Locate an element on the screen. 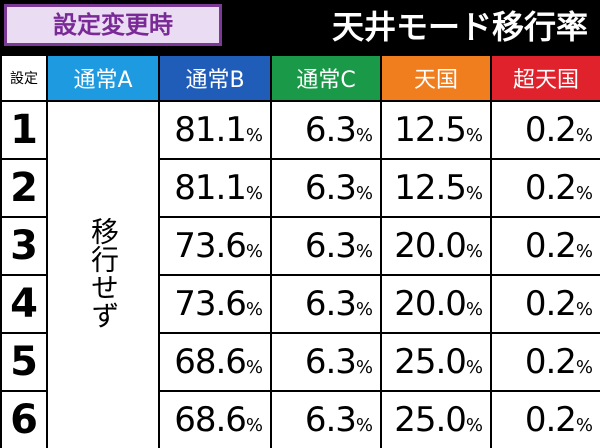 The height and width of the screenshot is (448, 600). badge: 設定変更時 is located at coordinates (113, 25).